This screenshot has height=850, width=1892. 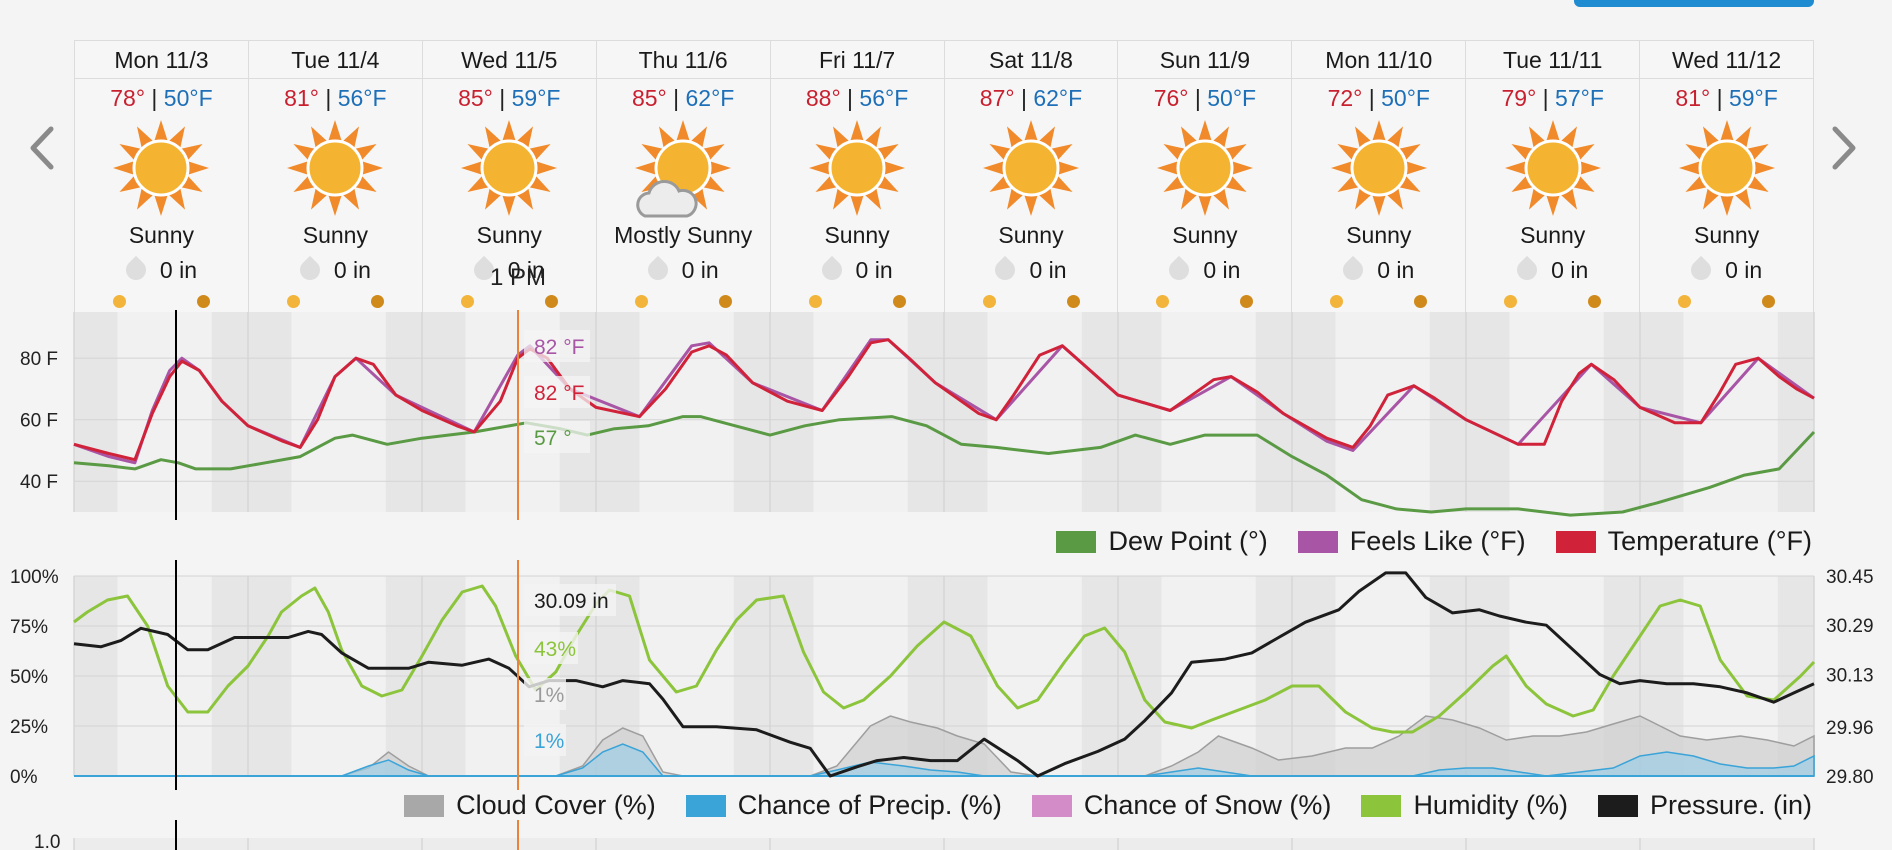 What do you see at coordinates (843, 805) in the screenshot?
I see `legend-item: Chance of Precip. (%)` at bounding box center [843, 805].